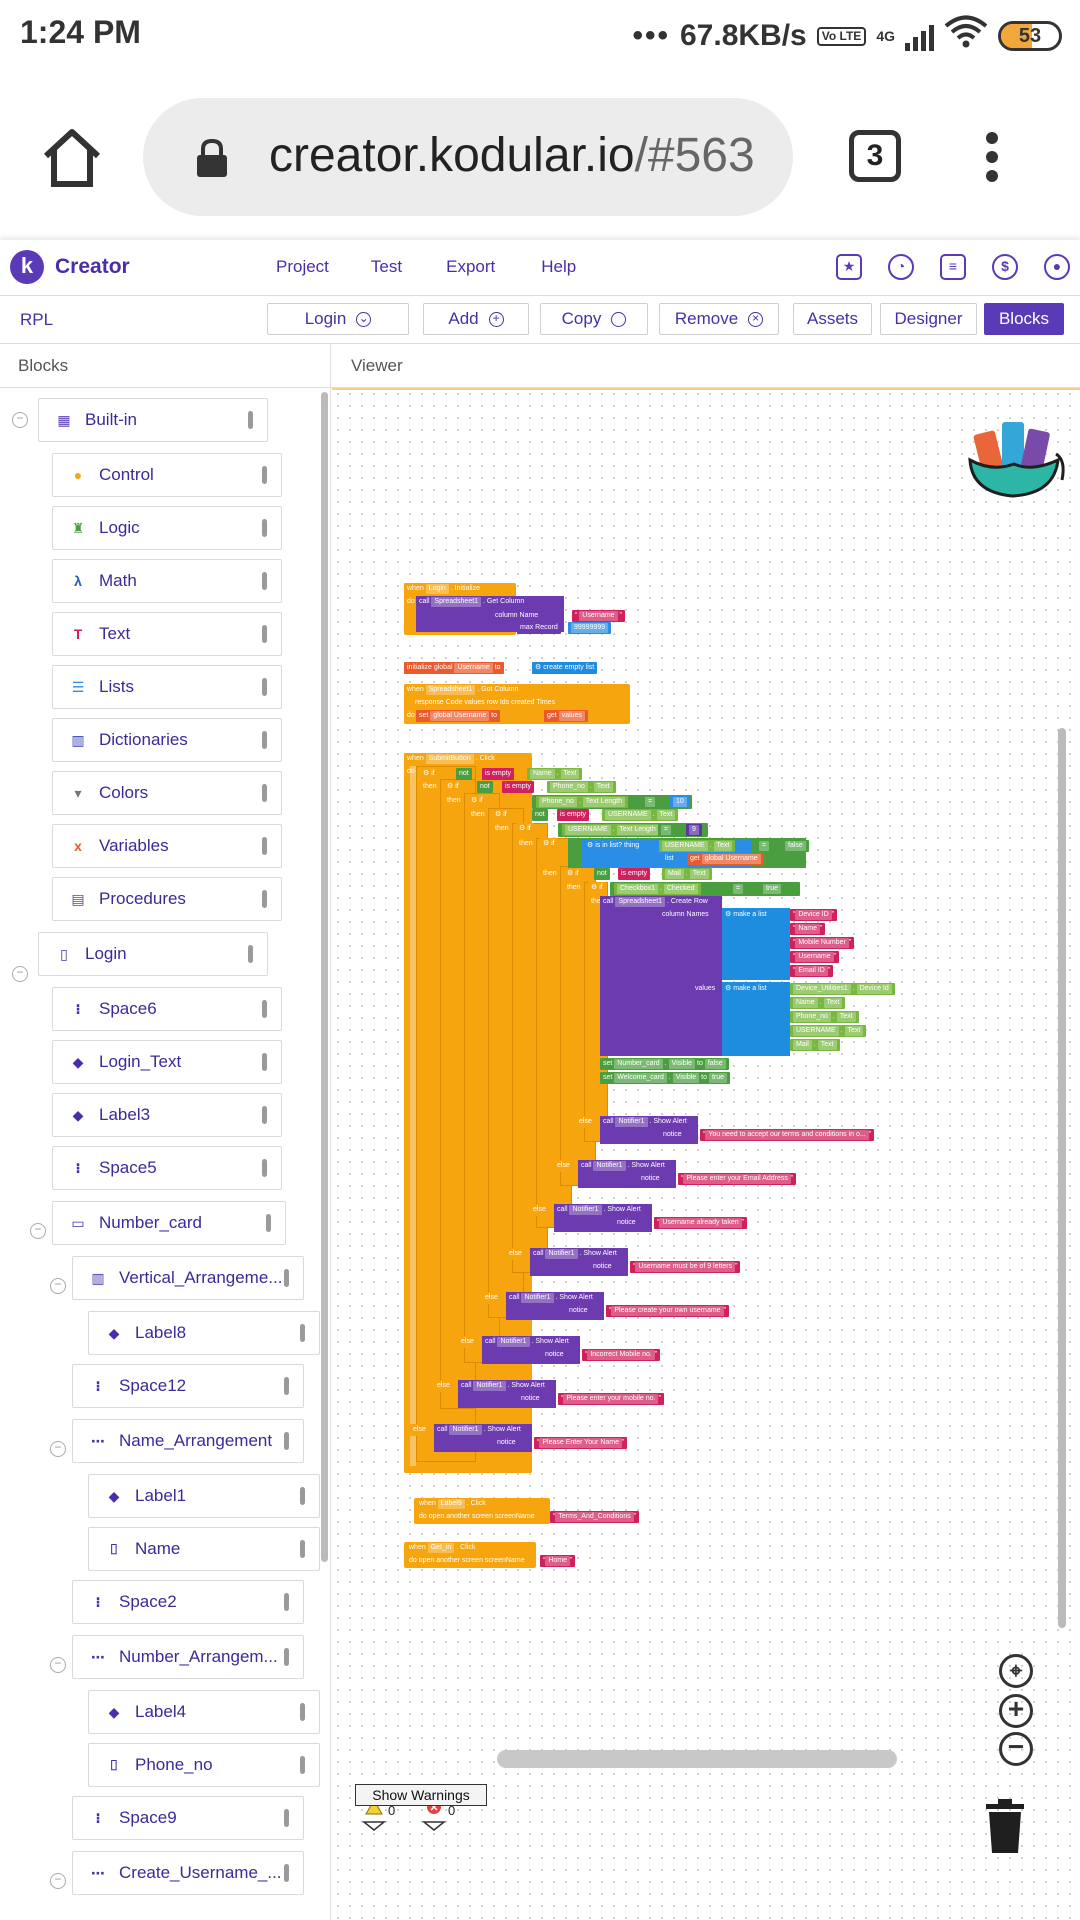 The width and height of the screenshot is (1080, 1920). Describe the element at coordinates (167, 1062) in the screenshot. I see `tree-item-login-text: ◆ Login_Text` at that location.